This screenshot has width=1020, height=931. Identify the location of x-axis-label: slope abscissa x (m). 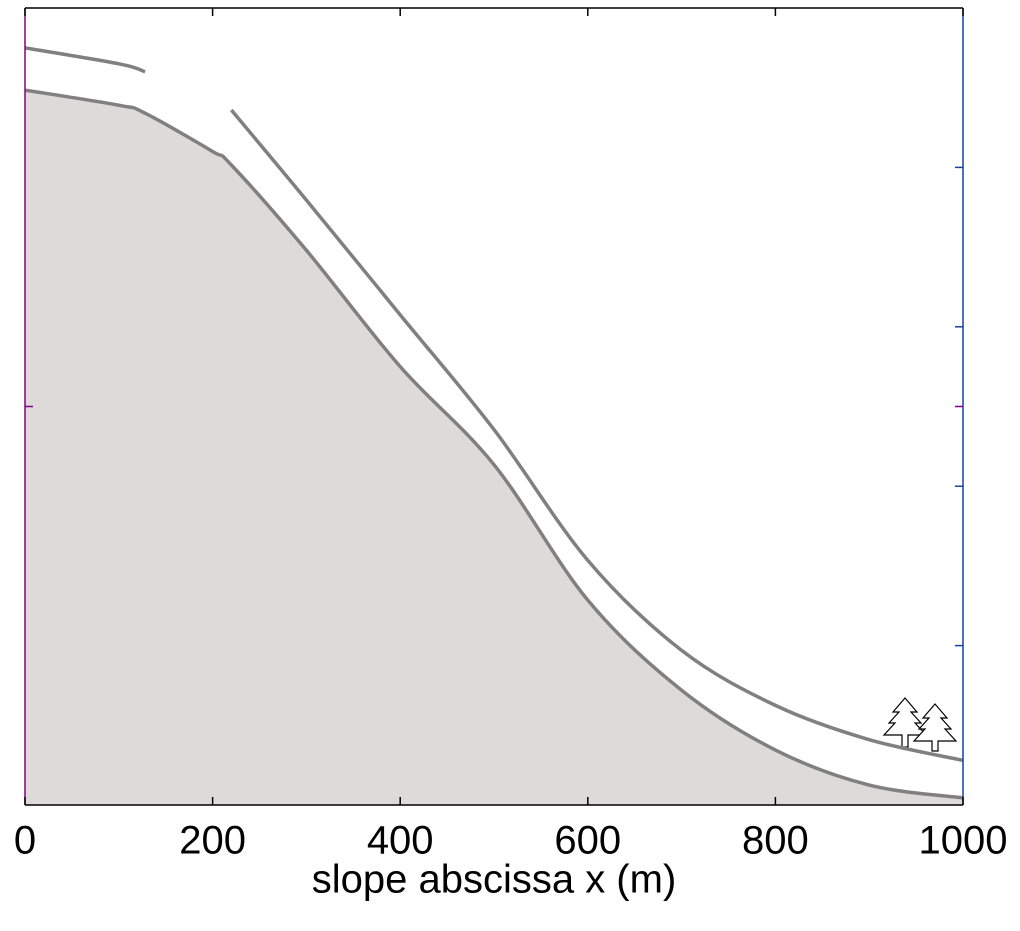
(494, 880).